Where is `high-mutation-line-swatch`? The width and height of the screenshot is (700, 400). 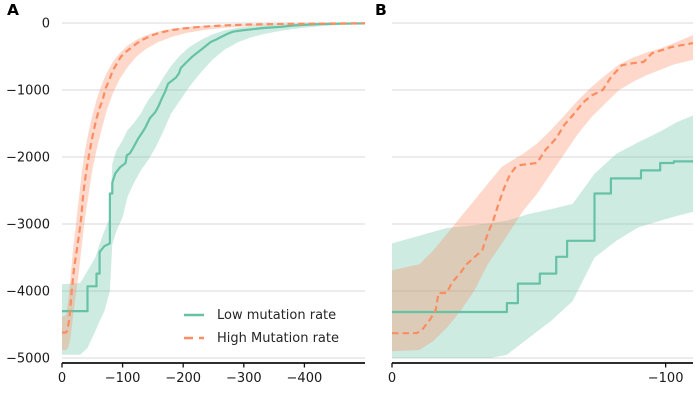
high-mutation-line-swatch is located at coordinates (194, 338).